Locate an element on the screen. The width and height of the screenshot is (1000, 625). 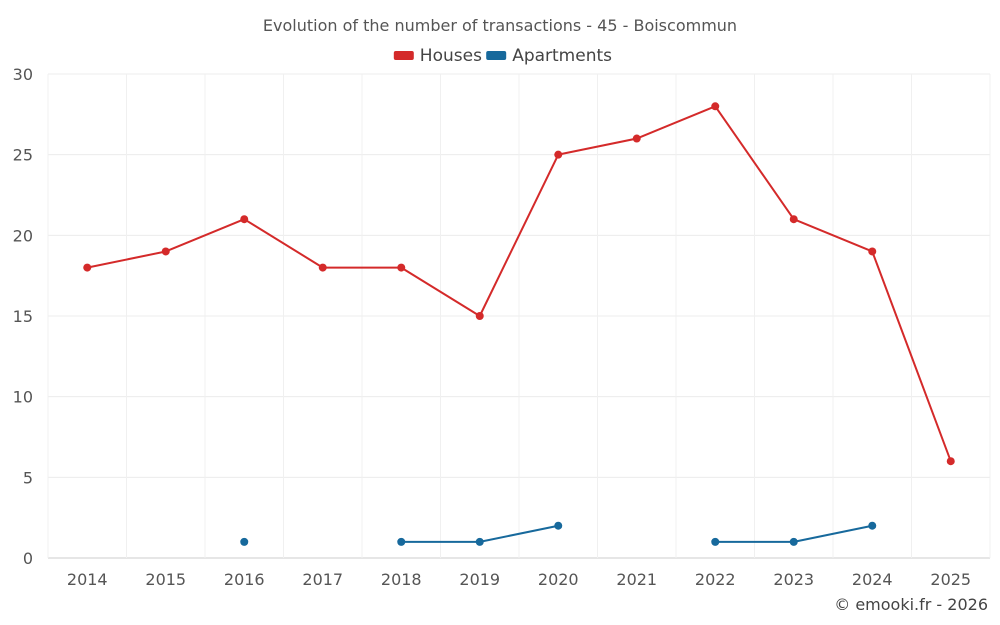
x-tick-label: 2017 is located at coordinates (322, 579).